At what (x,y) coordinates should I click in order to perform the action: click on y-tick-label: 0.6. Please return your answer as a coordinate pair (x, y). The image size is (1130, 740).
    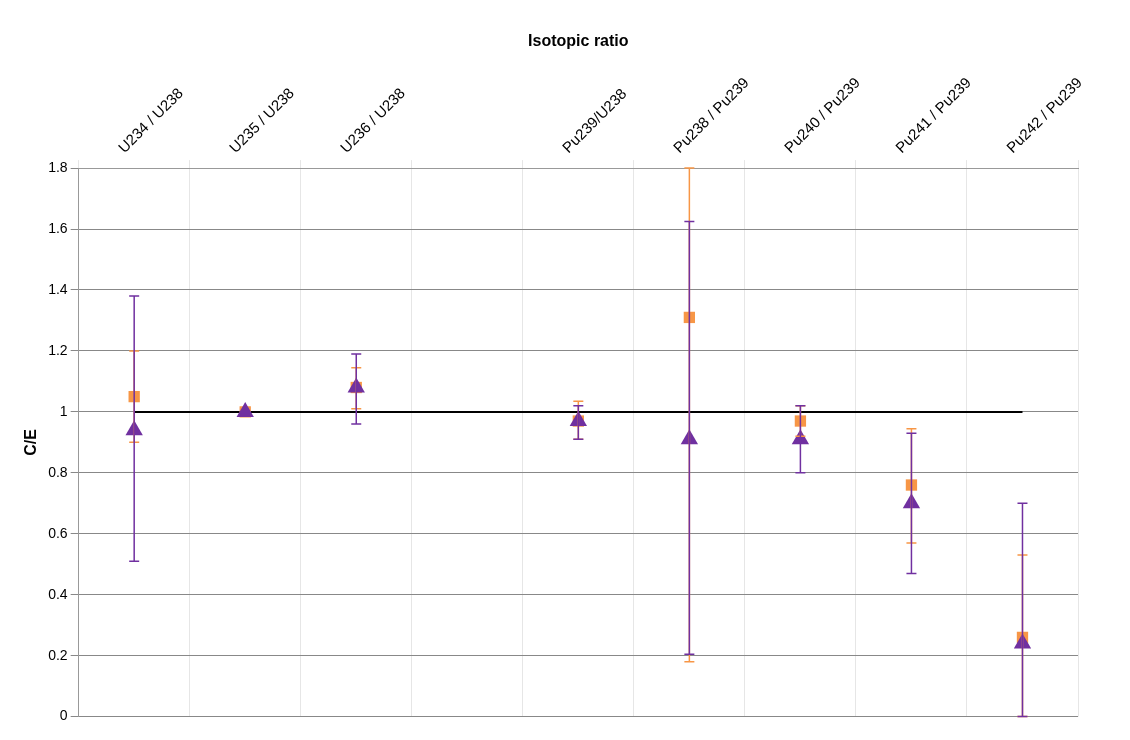
    Looking at the image, I should click on (58, 532).